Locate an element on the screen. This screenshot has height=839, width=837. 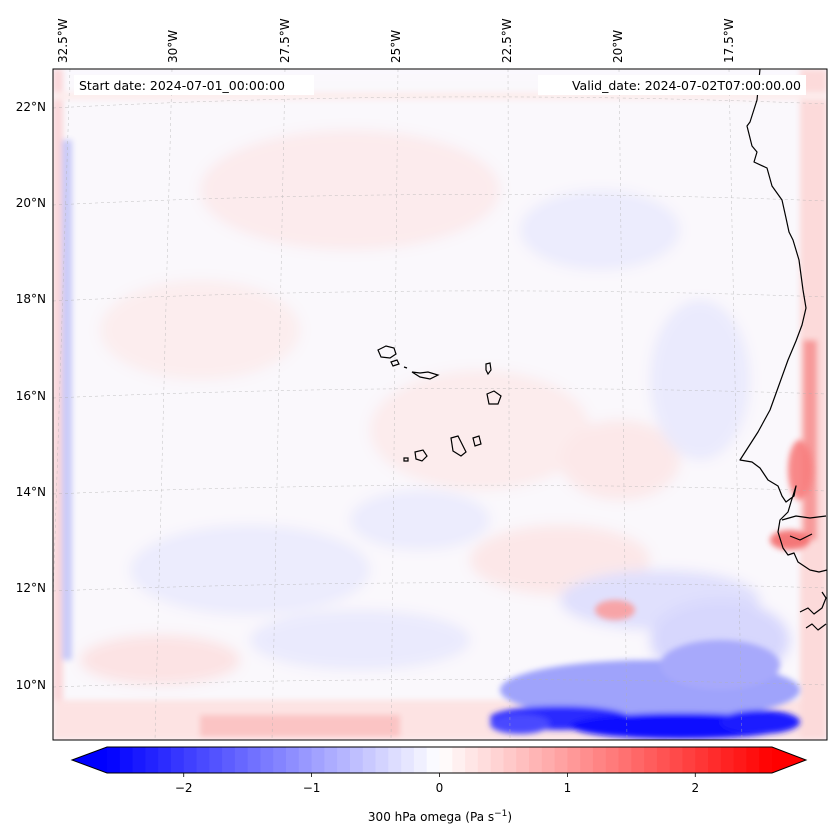
island-boa-vista is located at coordinates (494, 397).